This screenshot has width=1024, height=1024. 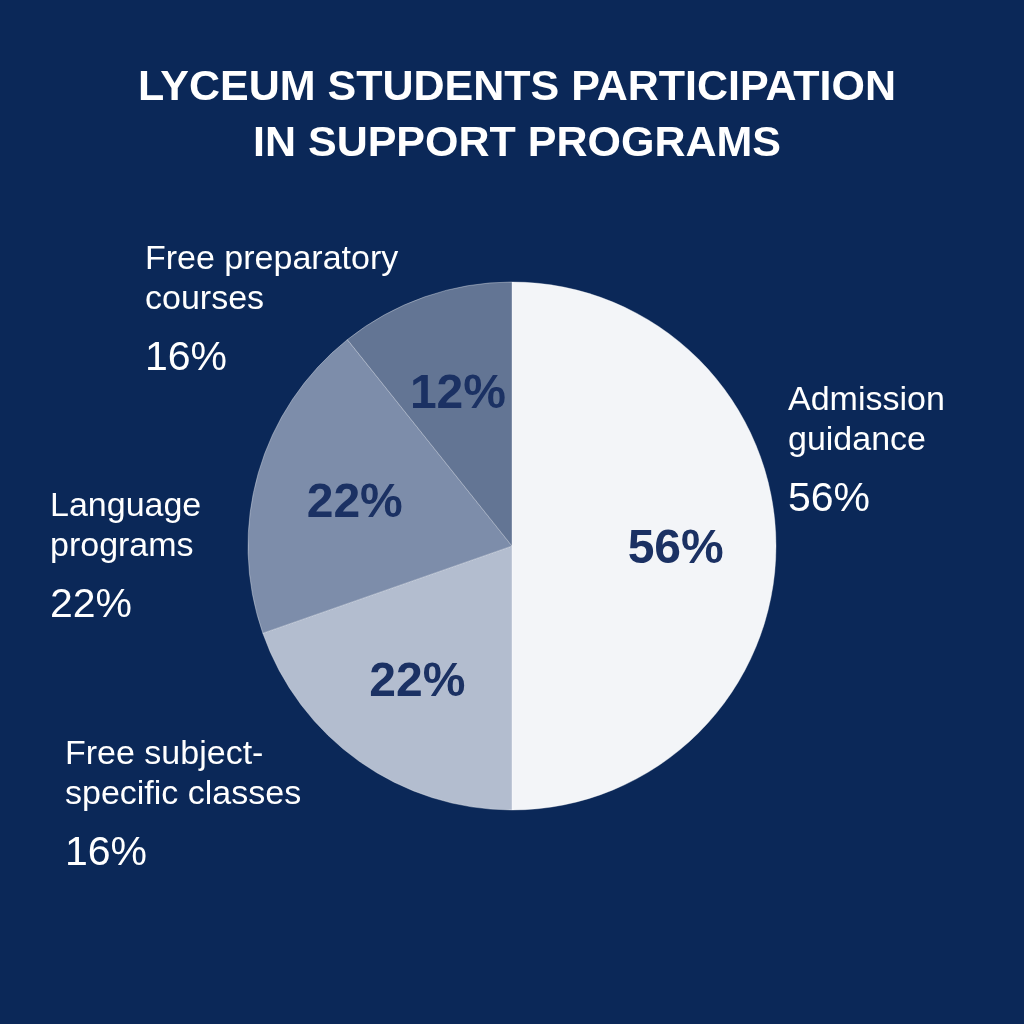 I want to click on slice-label: Language programs, so click(x=126, y=524).